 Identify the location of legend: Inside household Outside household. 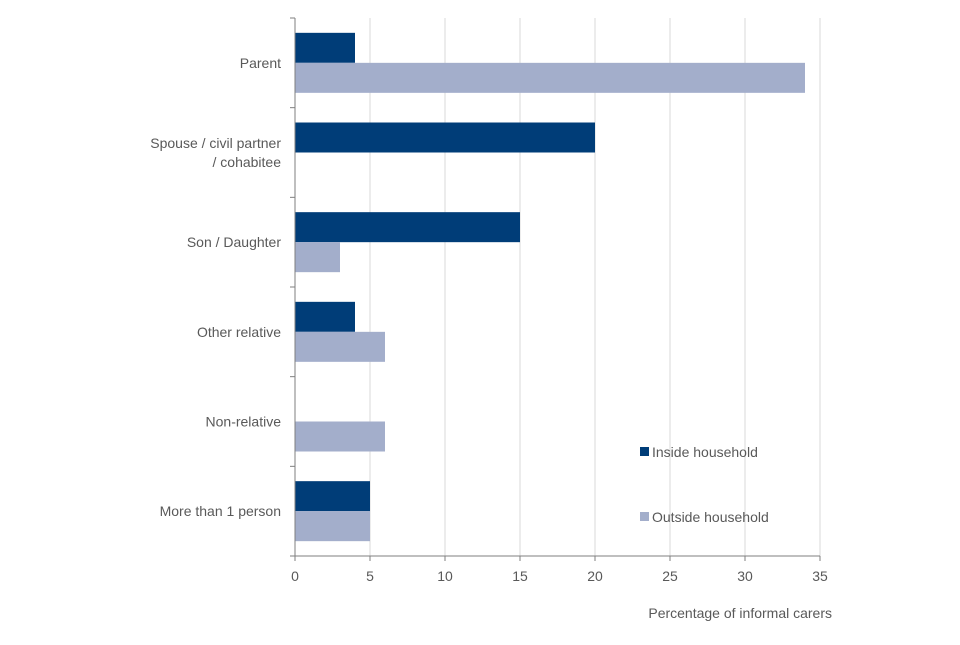
(704, 484).